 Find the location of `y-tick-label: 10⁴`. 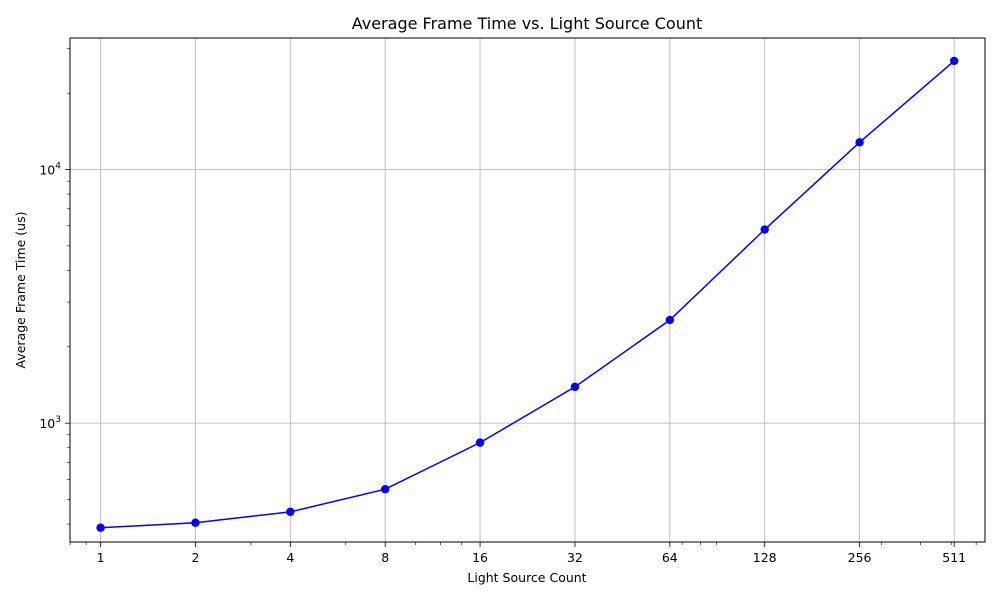

y-tick-label: 10⁴ is located at coordinates (50, 170).